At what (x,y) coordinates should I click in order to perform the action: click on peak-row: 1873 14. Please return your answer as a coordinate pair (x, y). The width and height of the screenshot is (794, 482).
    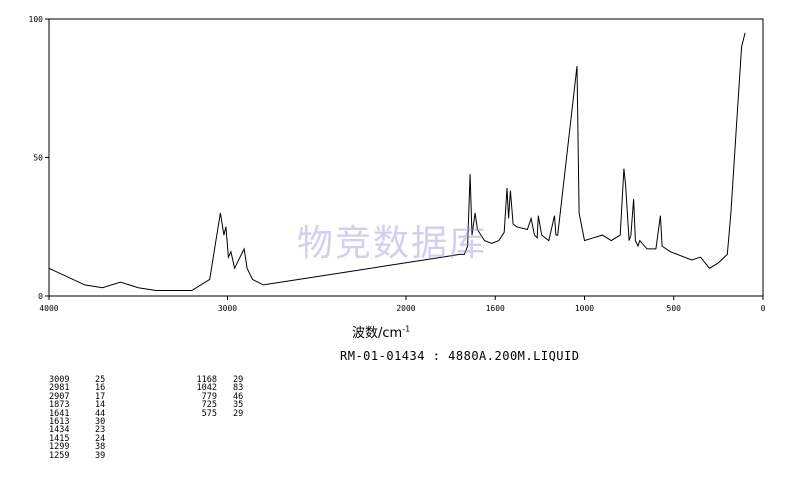
    Looking at the image, I should click on (82, 405).